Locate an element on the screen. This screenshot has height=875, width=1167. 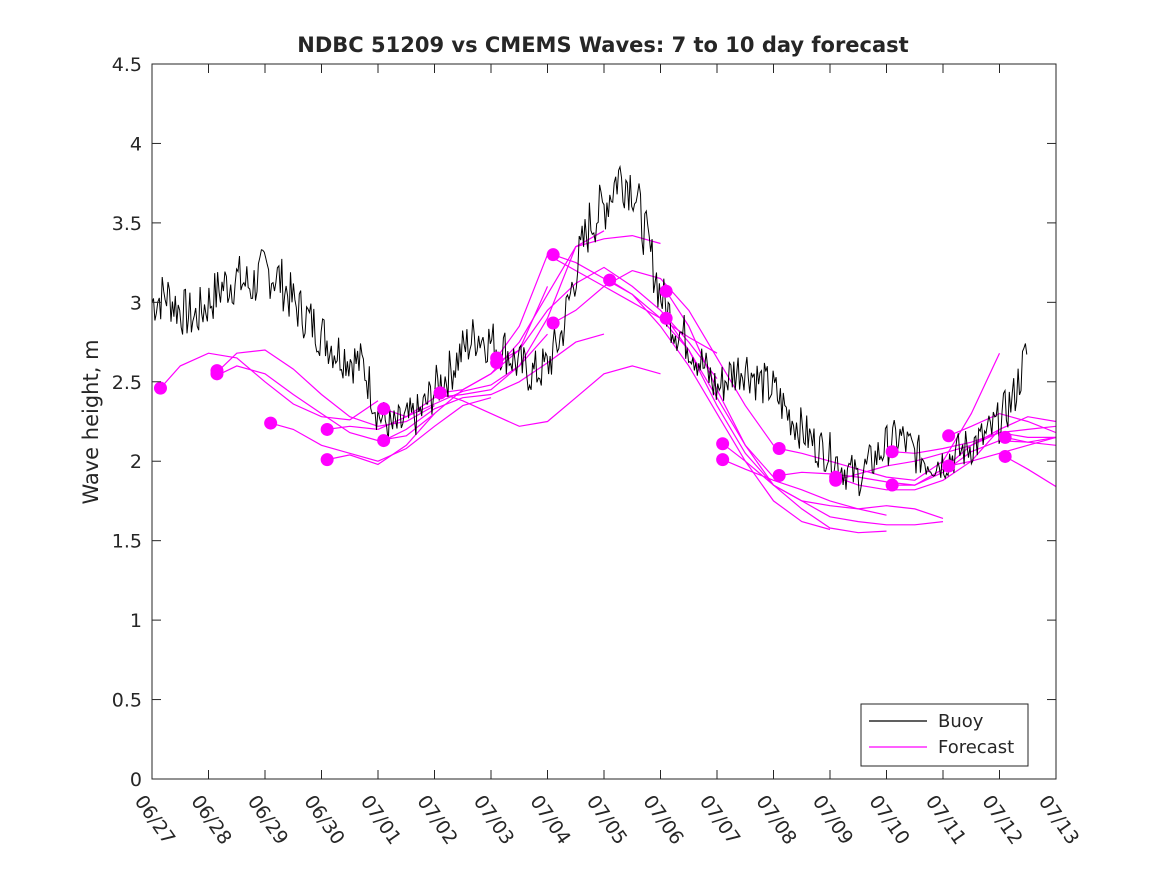
x-tick-label-15: 07/12 is located at coordinates (1001, 819).